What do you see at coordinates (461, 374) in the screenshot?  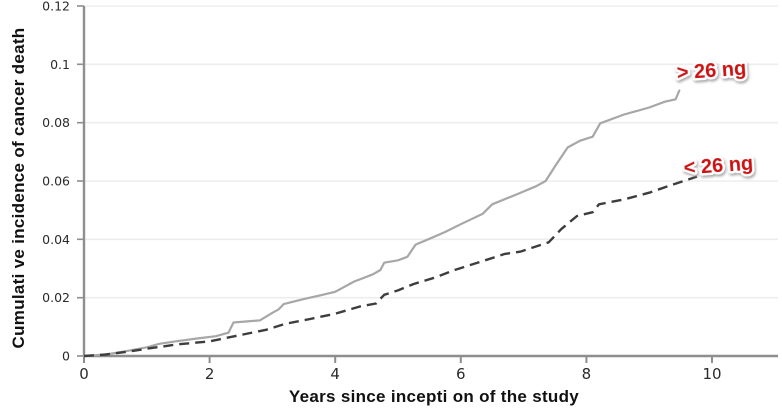 I see `x-tick-label: 6` at bounding box center [461, 374].